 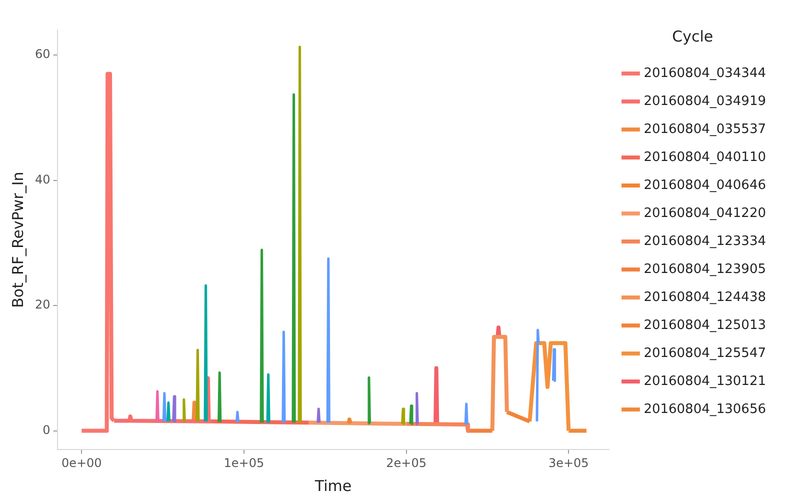 I want to click on x-tick-label: 1e+05, so click(x=244, y=463).